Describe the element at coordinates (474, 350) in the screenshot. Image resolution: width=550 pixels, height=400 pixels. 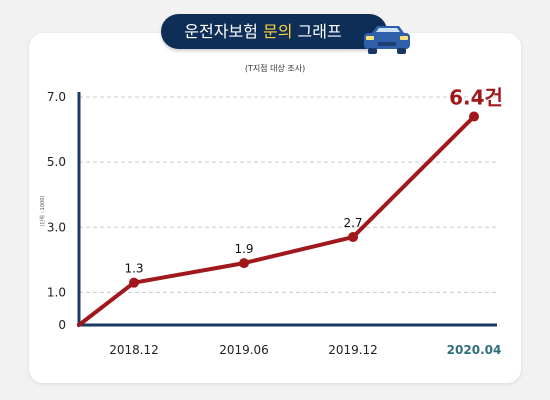
I see `x-tick-label: 2020.04` at that location.